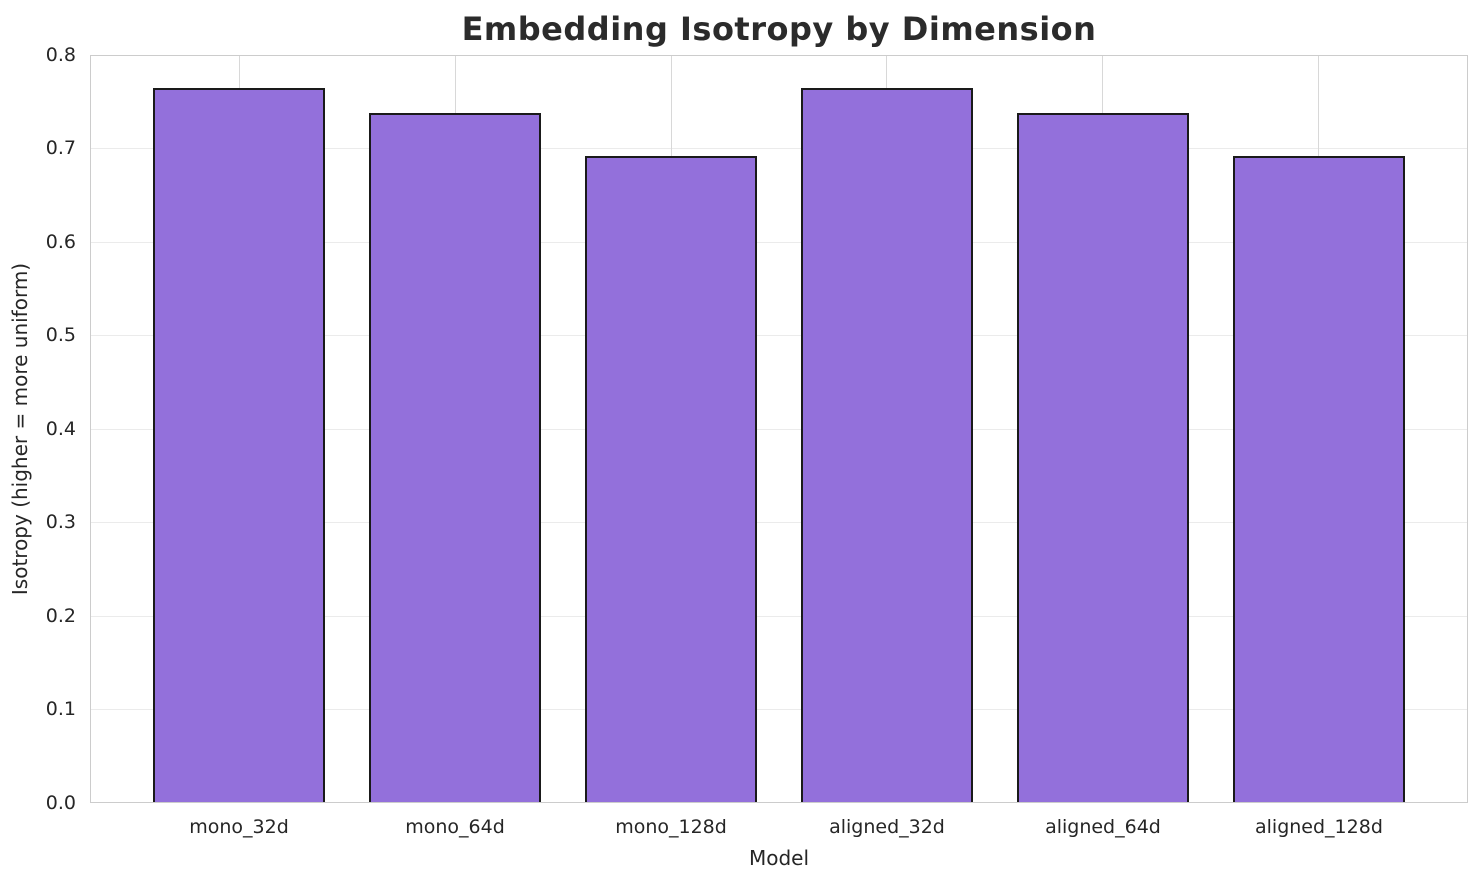  What do you see at coordinates (671, 827) in the screenshot?
I see `xtick-label-mono_128d: mono_128d` at bounding box center [671, 827].